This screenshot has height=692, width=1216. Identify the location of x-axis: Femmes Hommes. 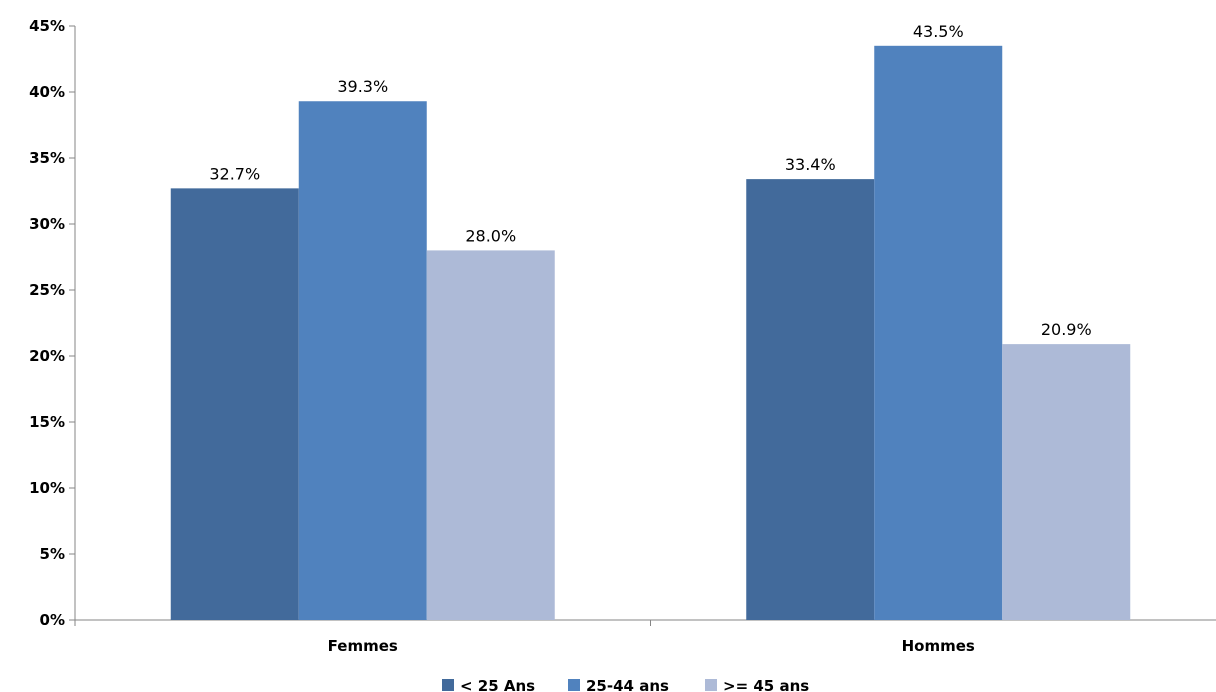
(645, 637).